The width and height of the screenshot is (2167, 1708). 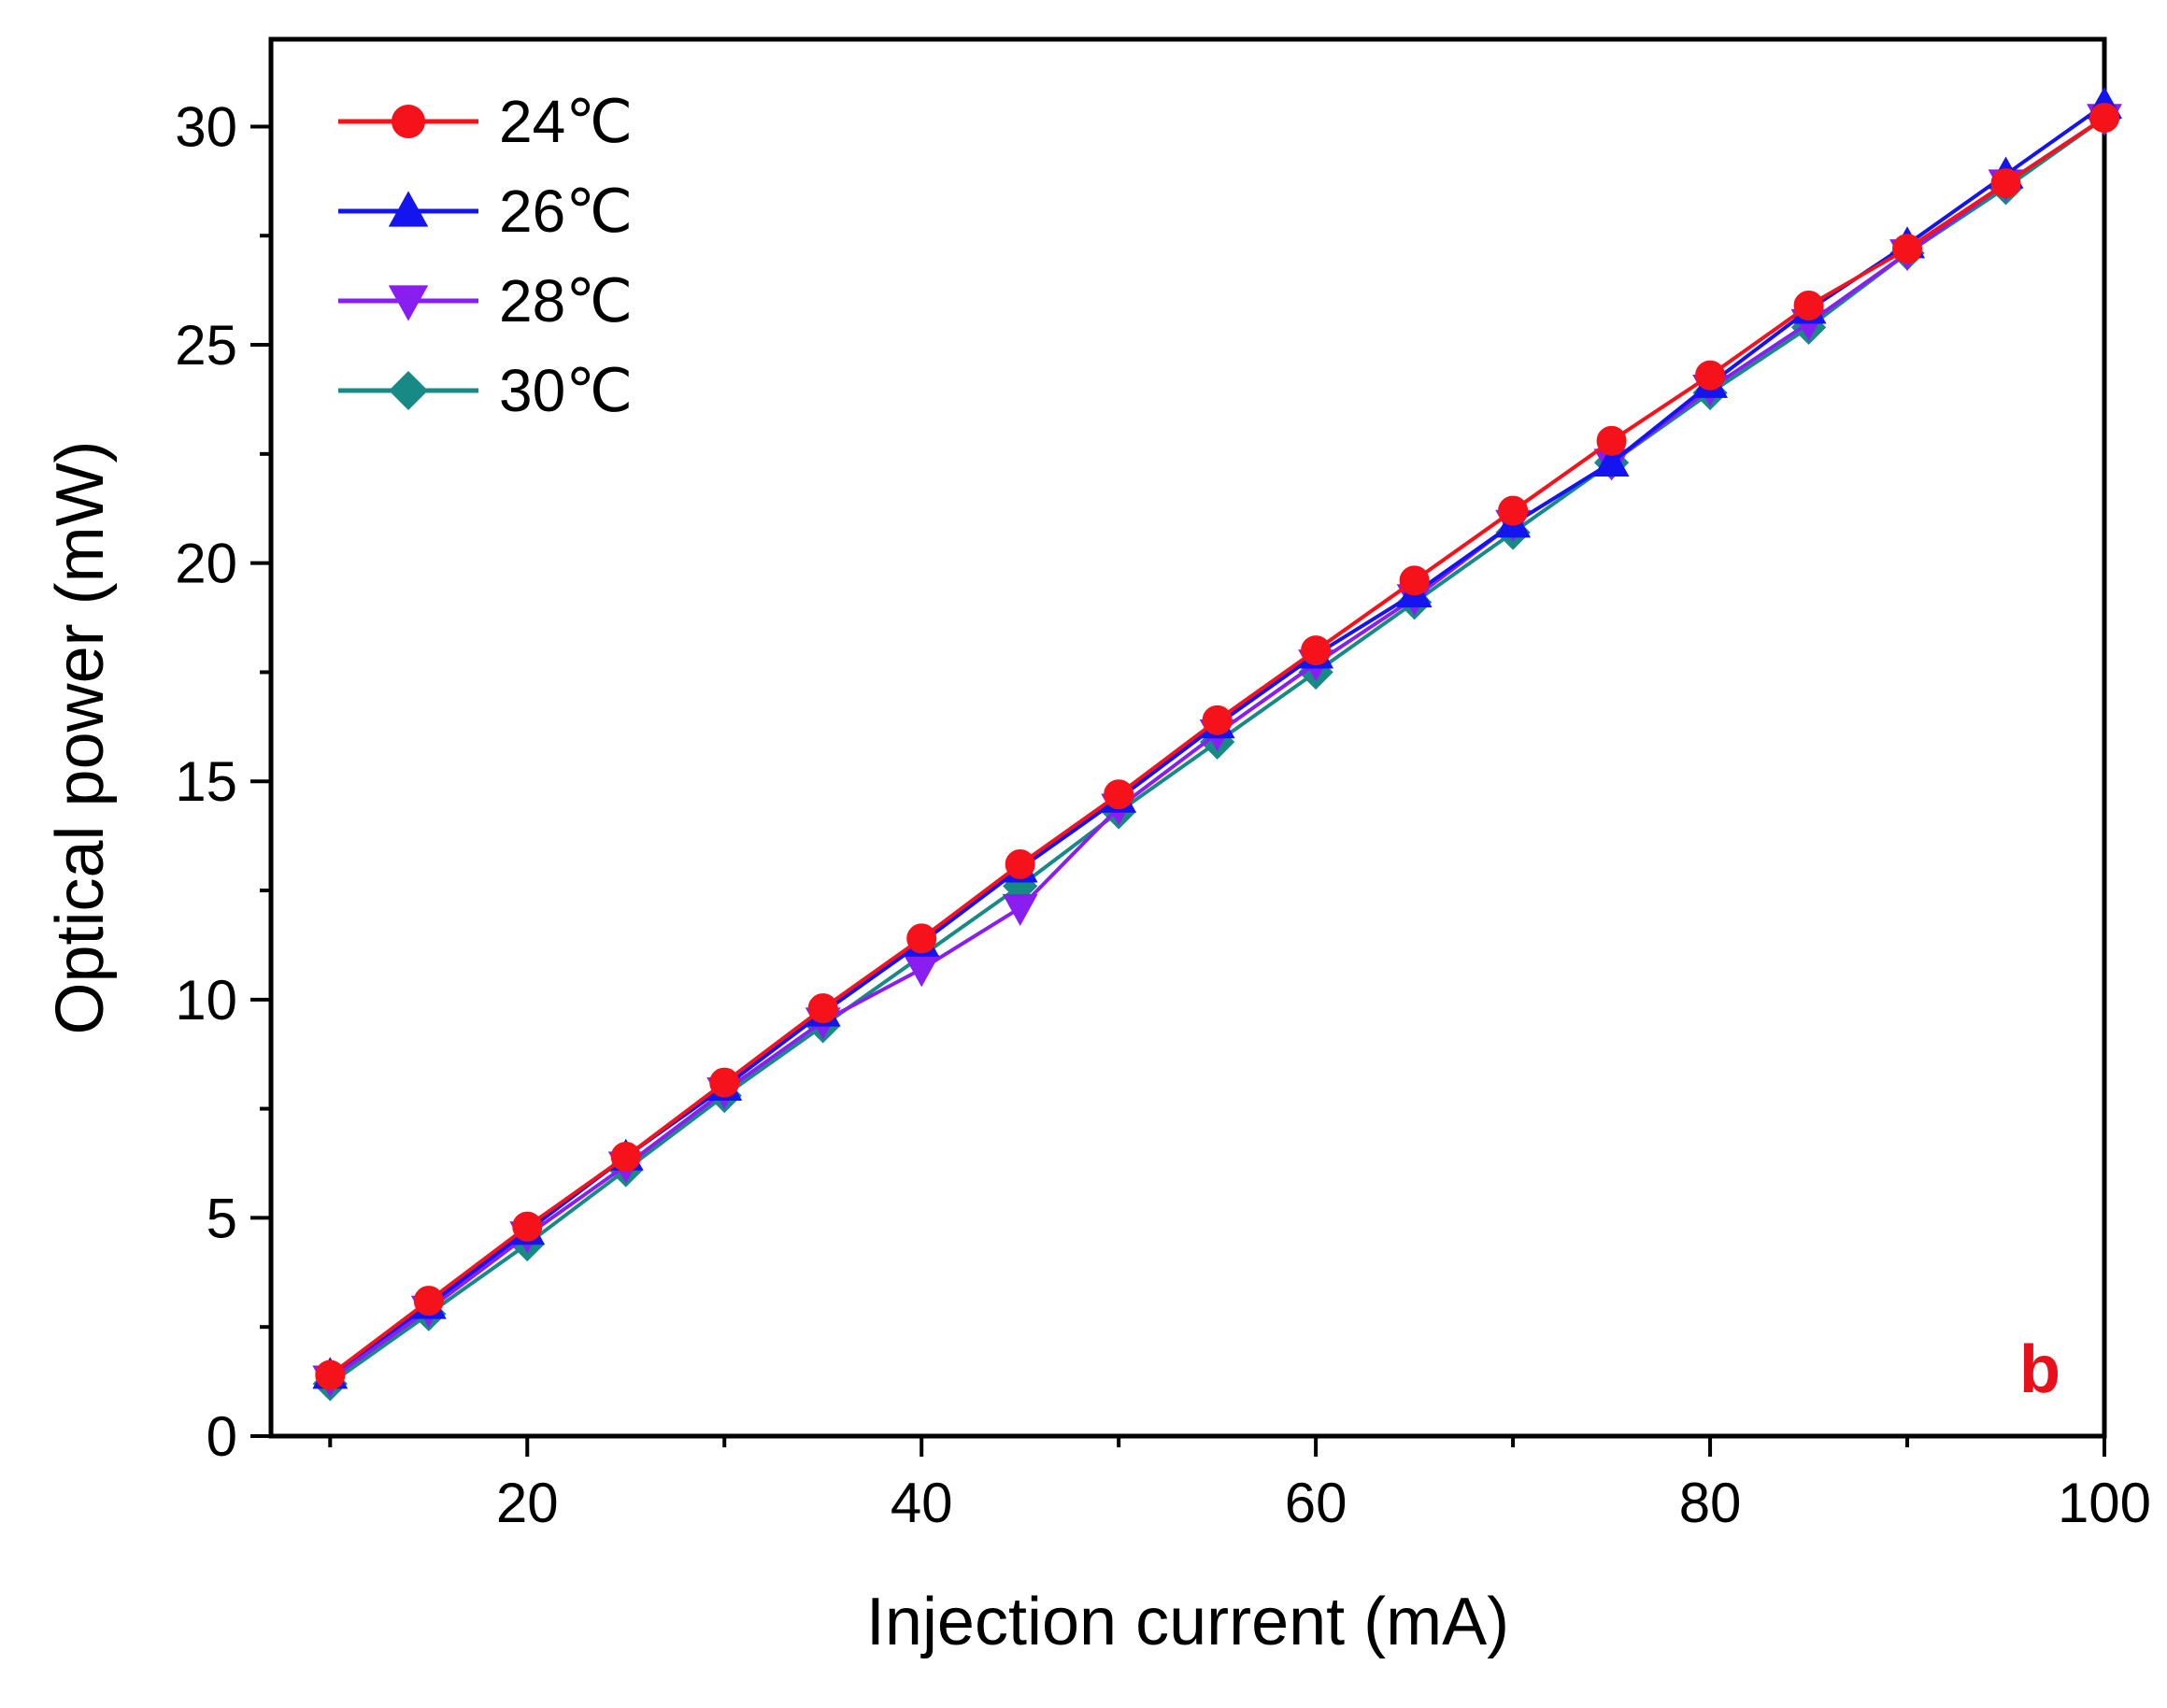 What do you see at coordinates (222, 1436) in the screenshot?
I see `y-tick-label: 0` at bounding box center [222, 1436].